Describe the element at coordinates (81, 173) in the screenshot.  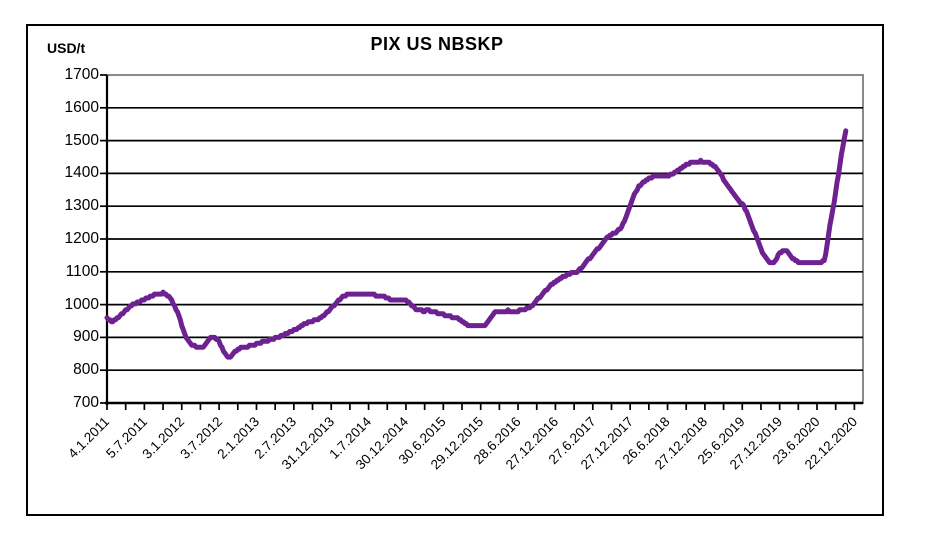
I see `y-tick-label-1400: 1400` at that location.